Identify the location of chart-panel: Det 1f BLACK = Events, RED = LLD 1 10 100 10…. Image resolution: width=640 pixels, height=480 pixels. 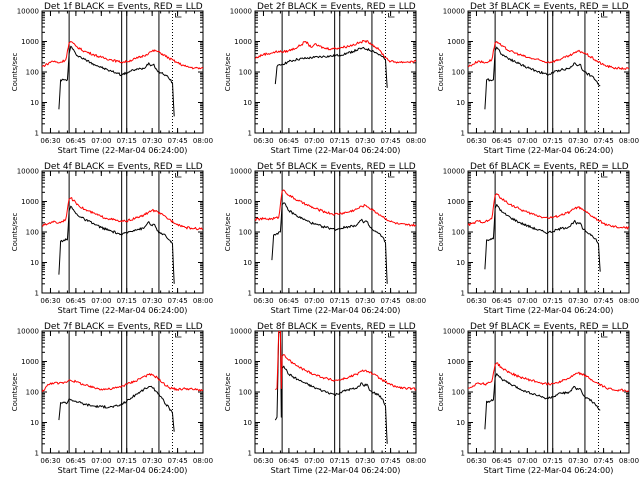
(112, 78).